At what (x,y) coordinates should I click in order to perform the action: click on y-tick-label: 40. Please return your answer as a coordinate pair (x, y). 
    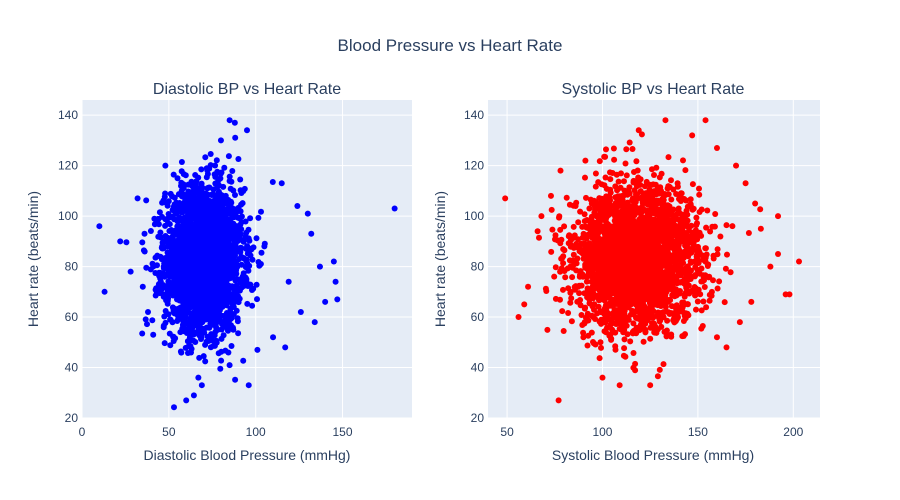
    Looking at the image, I should click on (478, 368).